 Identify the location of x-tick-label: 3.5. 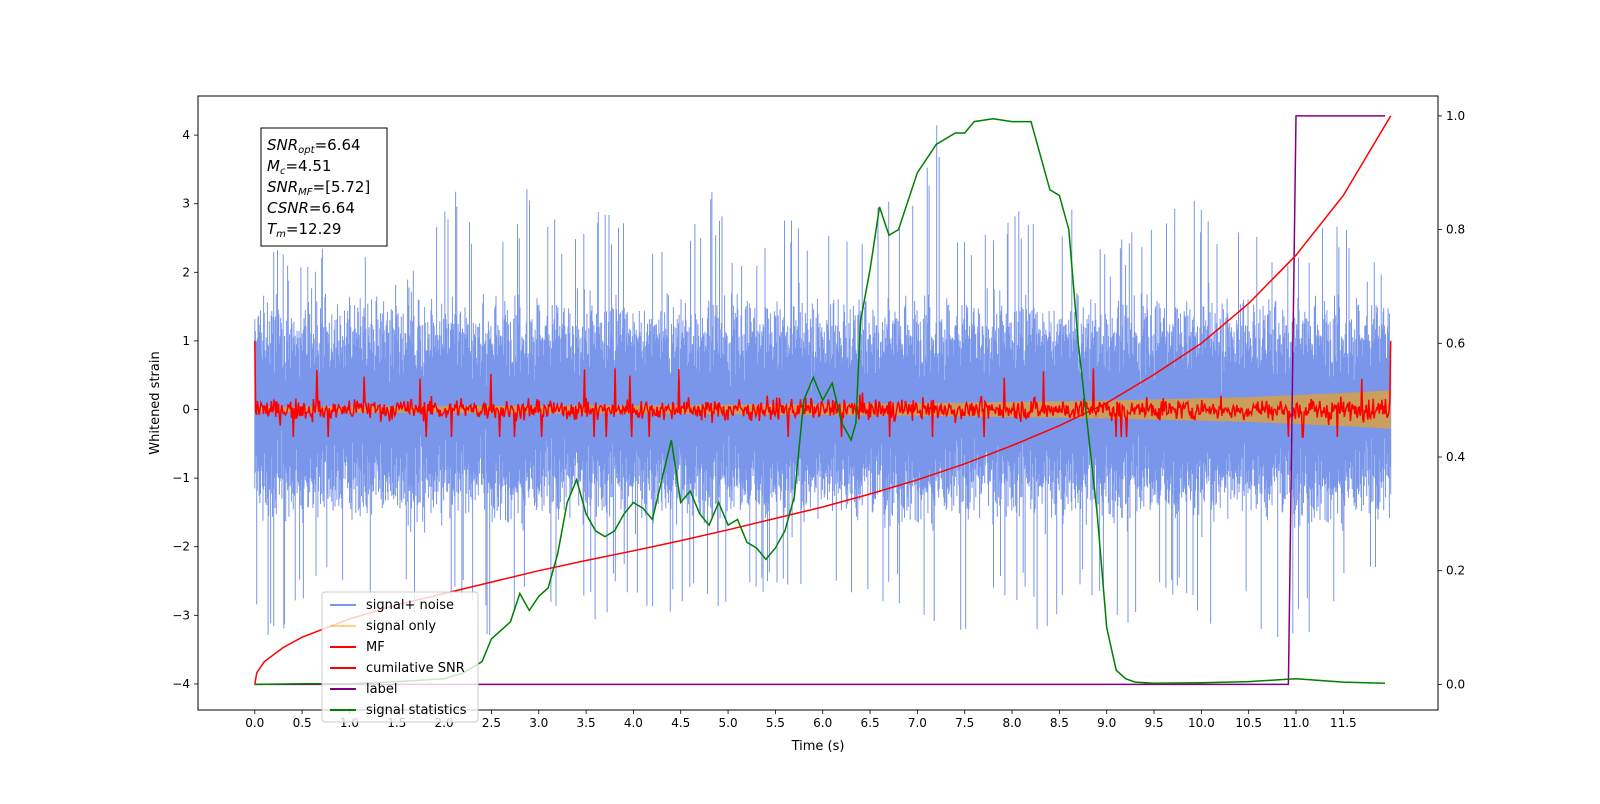
(586, 723).